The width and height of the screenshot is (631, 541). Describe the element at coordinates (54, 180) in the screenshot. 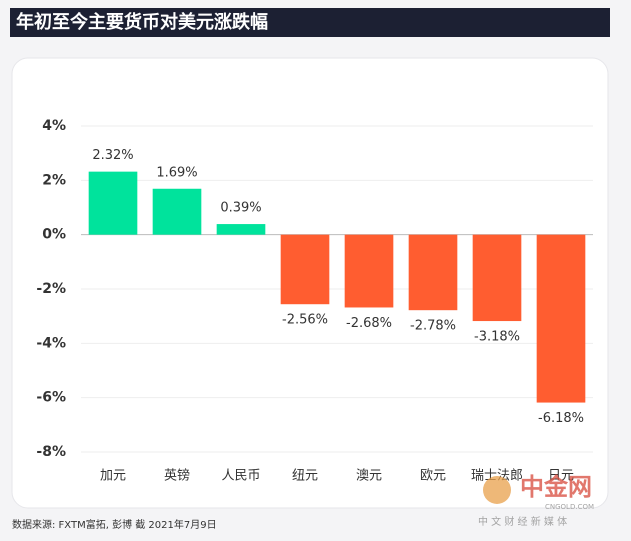

I see `y-tick-label: 2%` at that location.